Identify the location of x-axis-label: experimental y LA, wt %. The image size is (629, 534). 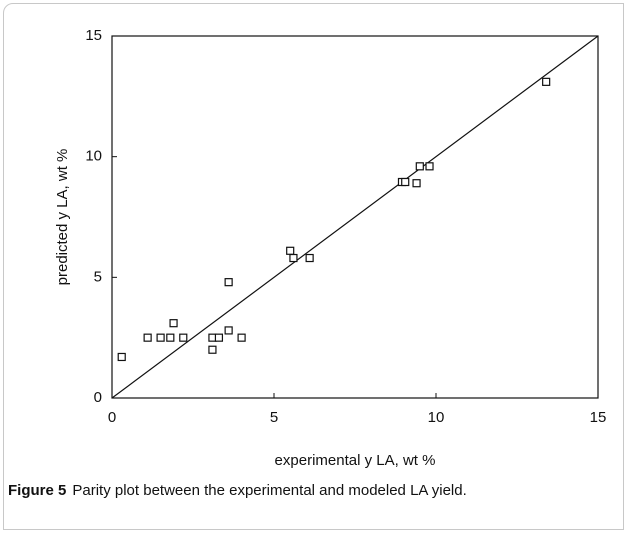
(355, 460).